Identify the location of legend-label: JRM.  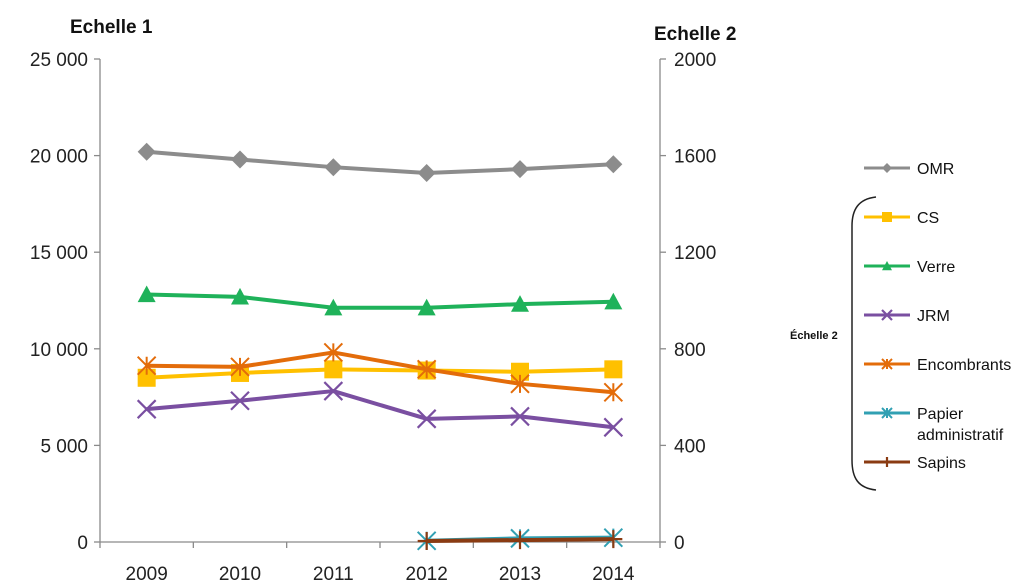
(933, 316).